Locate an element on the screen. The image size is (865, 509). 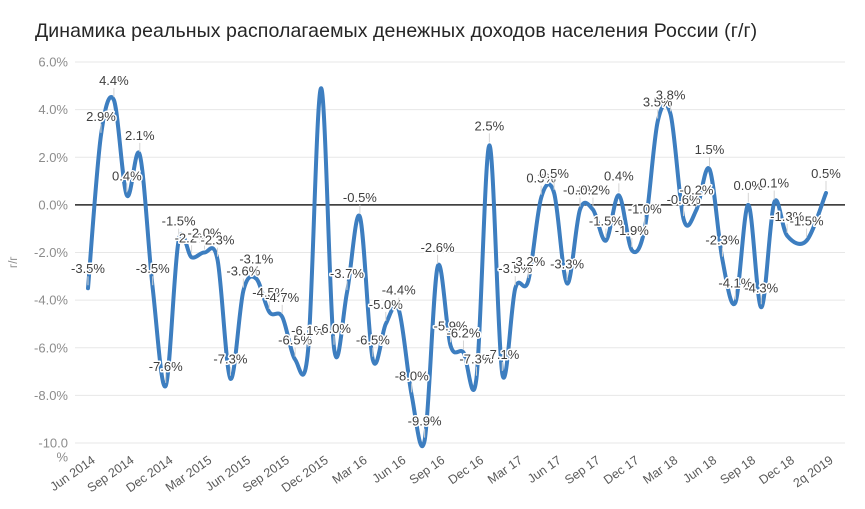
data-label: 2.1% is located at coordinates (140, 135).